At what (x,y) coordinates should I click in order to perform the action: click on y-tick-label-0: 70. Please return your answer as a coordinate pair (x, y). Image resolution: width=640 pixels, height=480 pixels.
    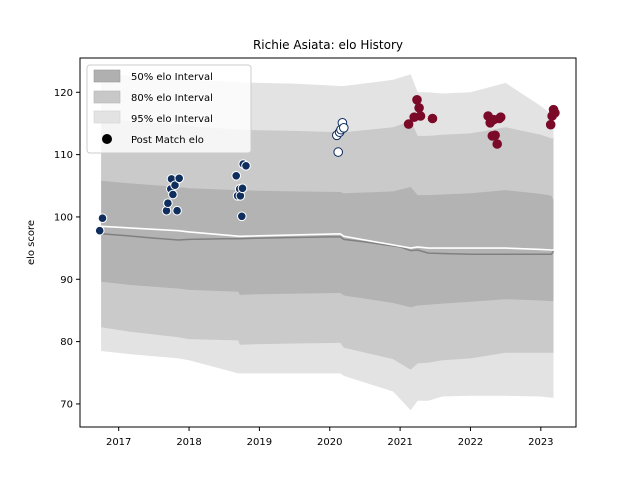
    Looking at the image, I should click on (66, 404).